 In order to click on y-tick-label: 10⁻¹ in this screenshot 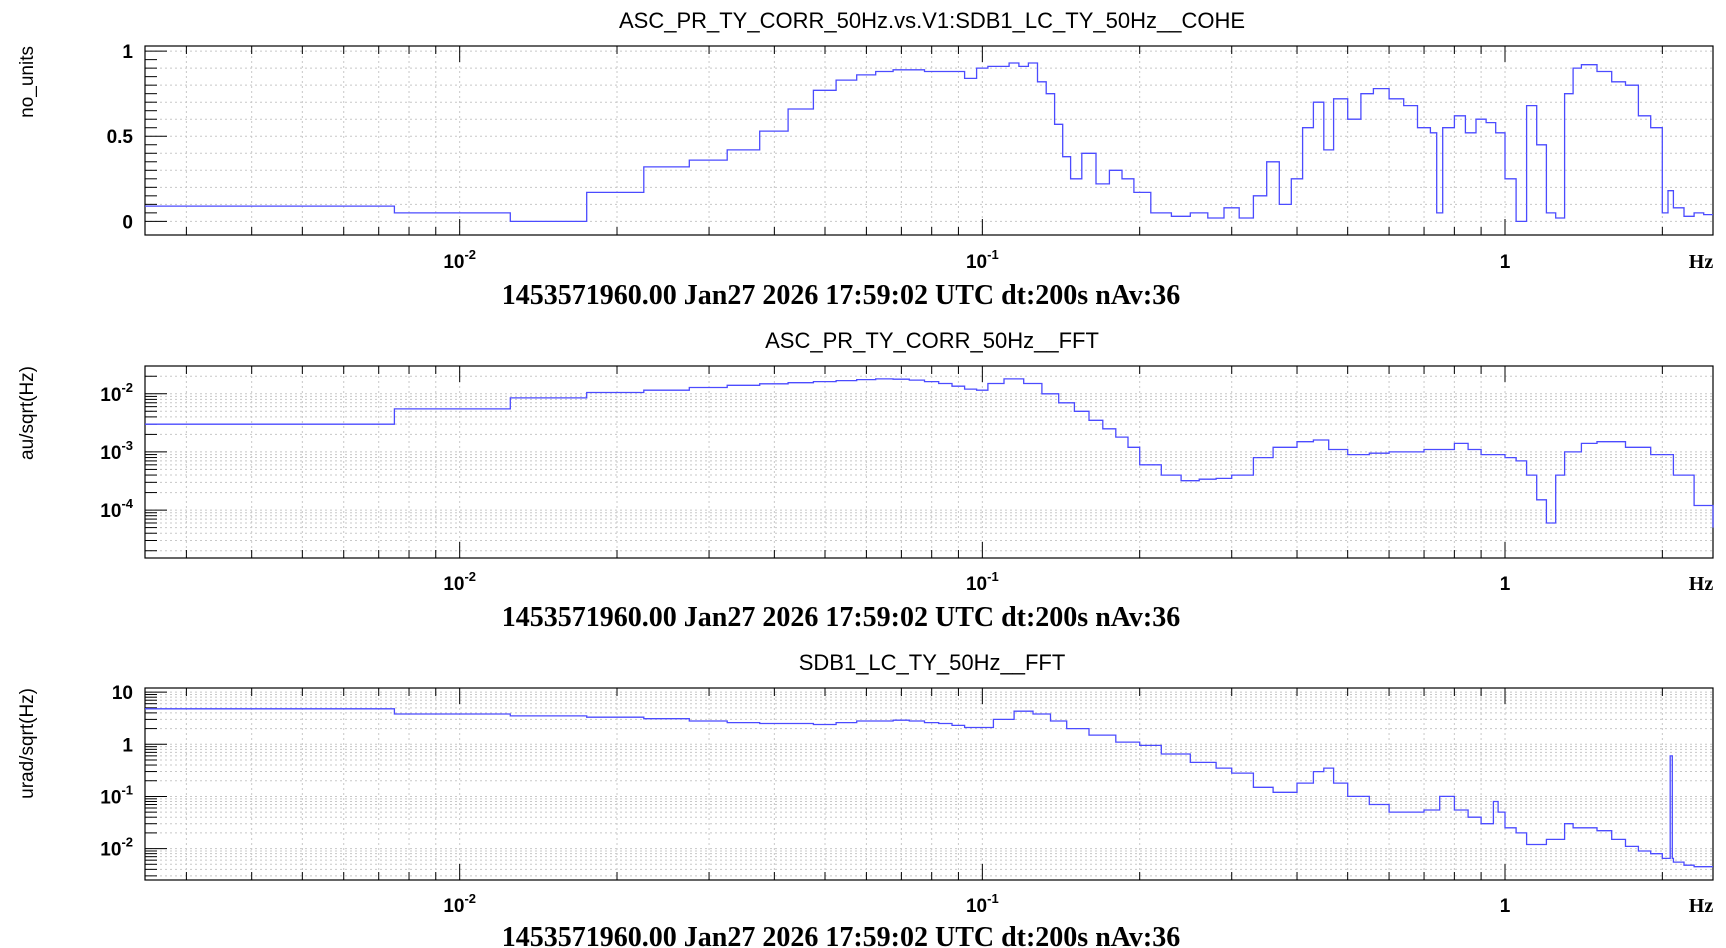, I will do `click(116, 795)`.